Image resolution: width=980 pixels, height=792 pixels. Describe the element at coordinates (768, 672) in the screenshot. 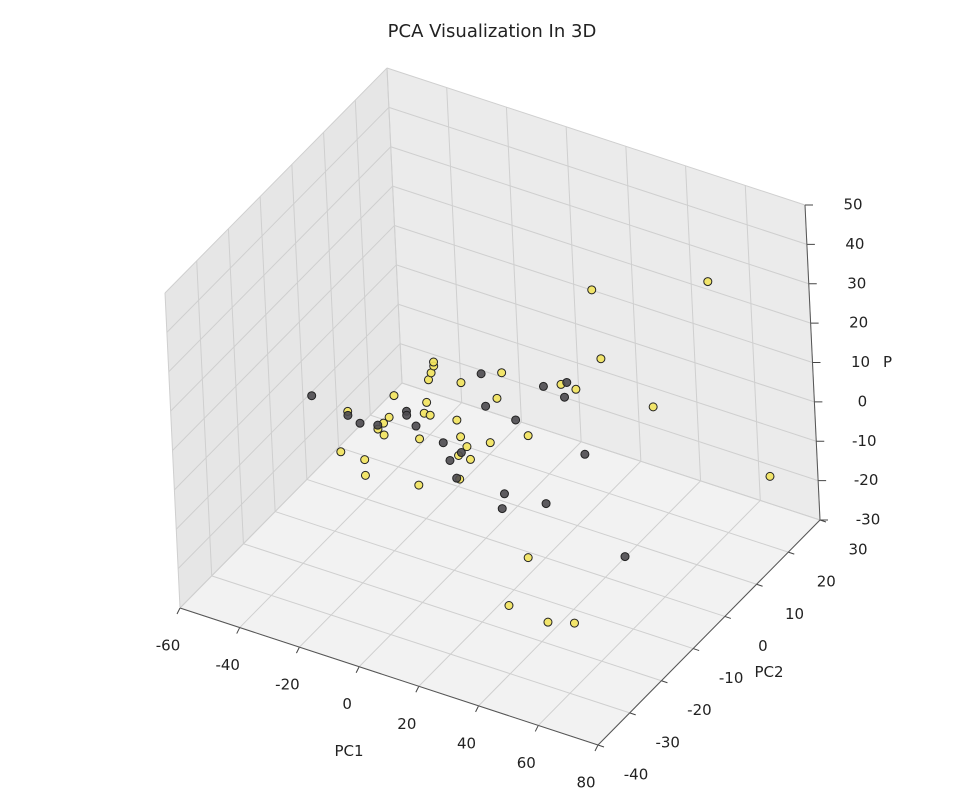

I see `y-axis-label: PC2` at that location.